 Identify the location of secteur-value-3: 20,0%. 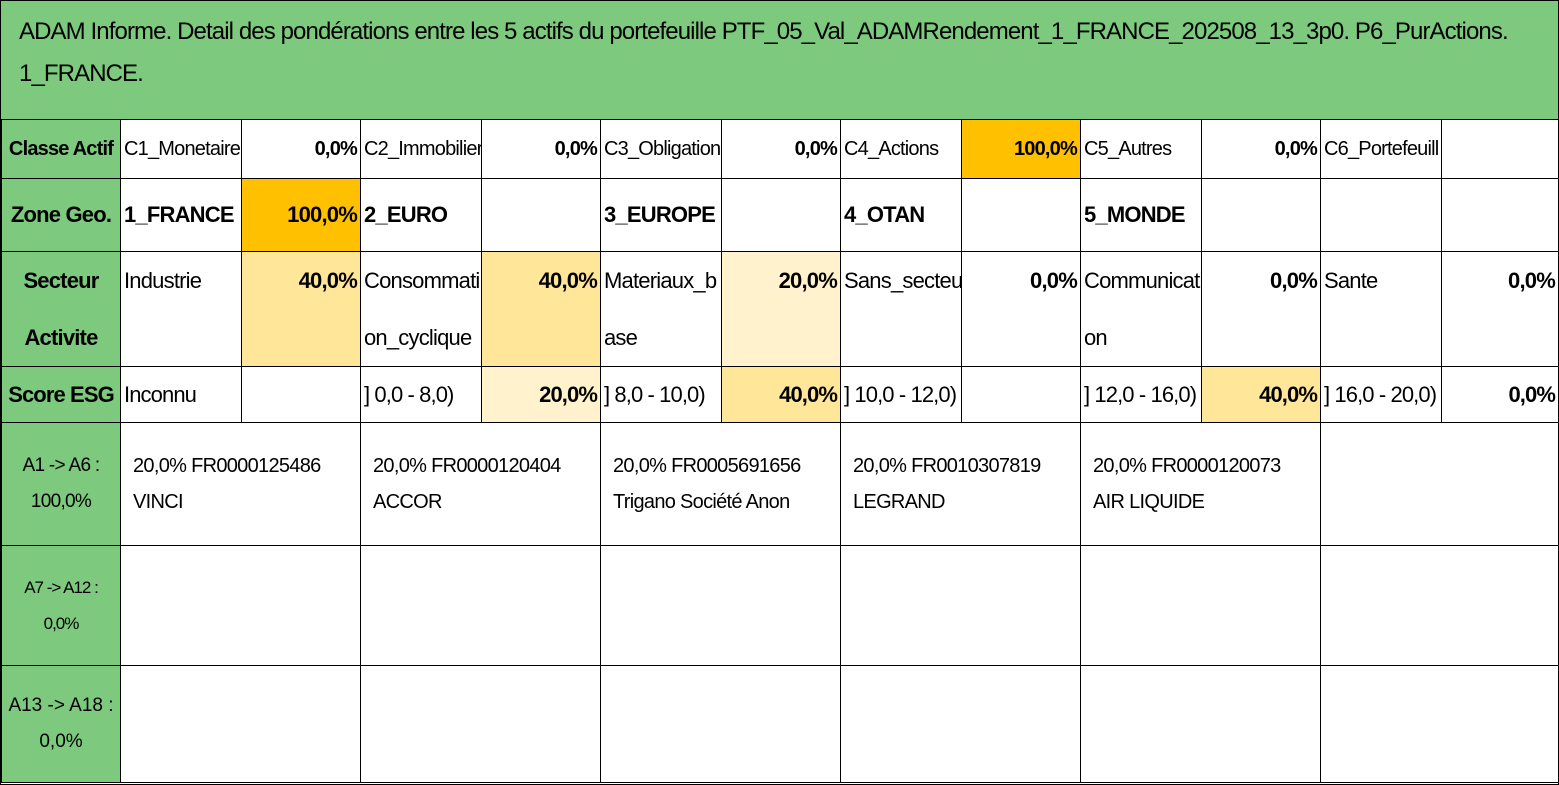
(781, 309).